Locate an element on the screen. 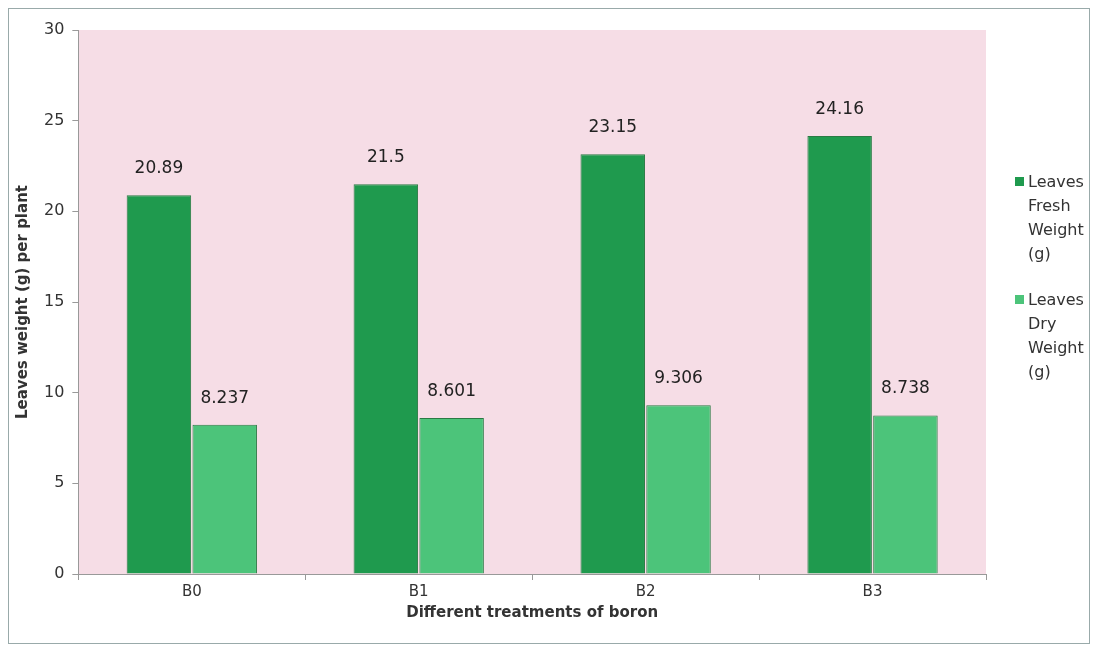 The image size is (1098, 652). data-label: 24.16 is located at coordinates (839, 107).